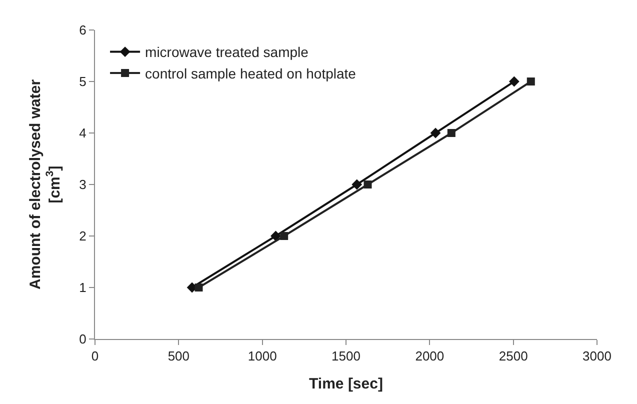 The image size is (637, 404). Describe the element at coordinates (82, 288) in the screenshot. I see `y-tick-label: 1` at that location.